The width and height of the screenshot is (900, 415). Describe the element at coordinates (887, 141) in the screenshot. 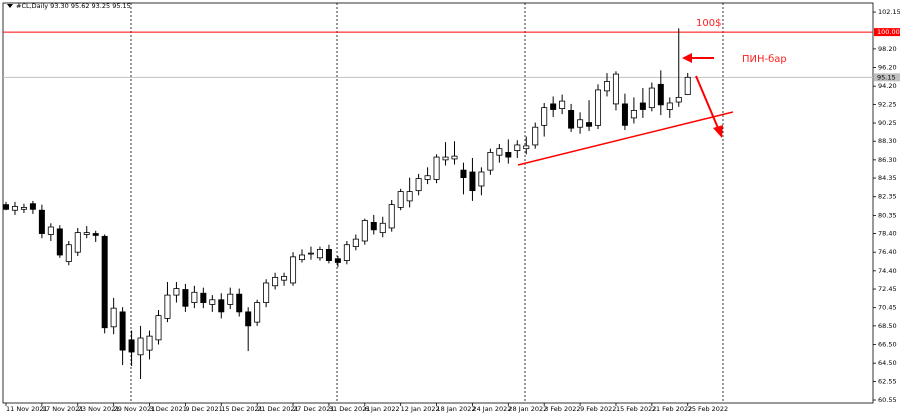

I see `y-tick-label: 88.30` at that location.